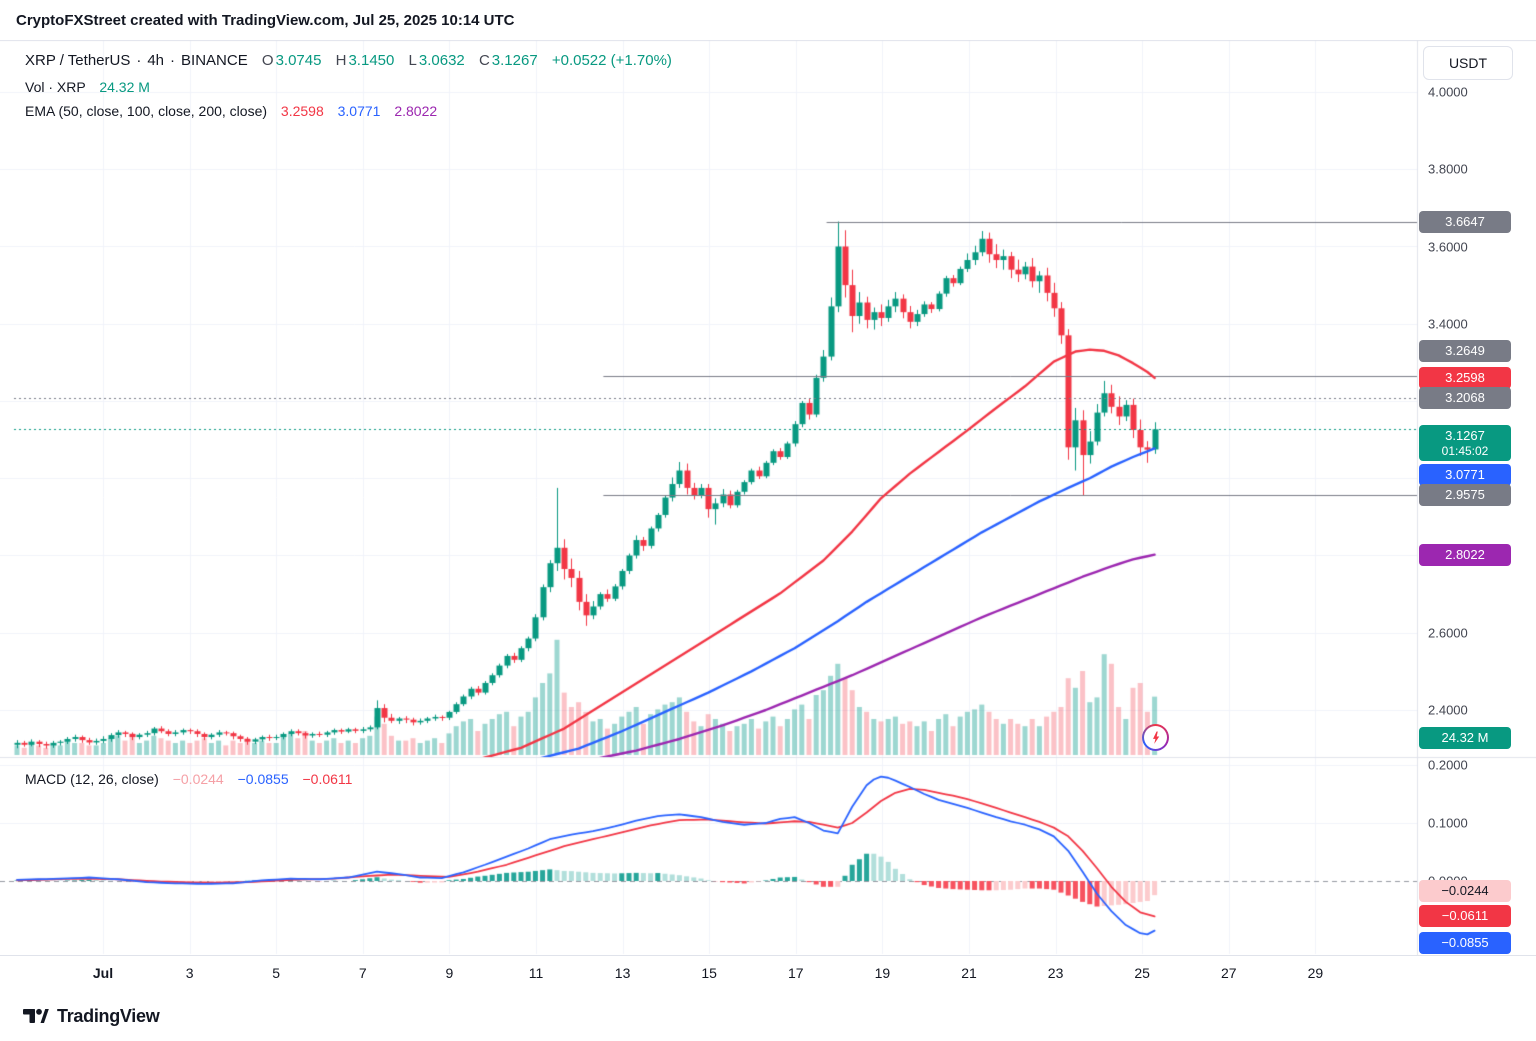 The image size is (1536, 1041). I want to click on tradingview-logo-icon, so click(36, 1015).